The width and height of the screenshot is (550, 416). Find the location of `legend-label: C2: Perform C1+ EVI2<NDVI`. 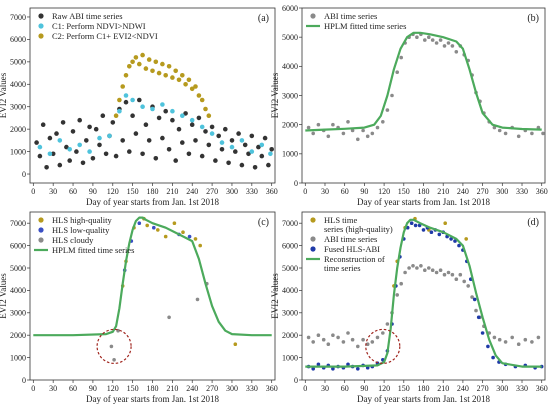

legend-label: C2: Perform C1+ EVI2<NDVI is located at coordinates (105, 36).